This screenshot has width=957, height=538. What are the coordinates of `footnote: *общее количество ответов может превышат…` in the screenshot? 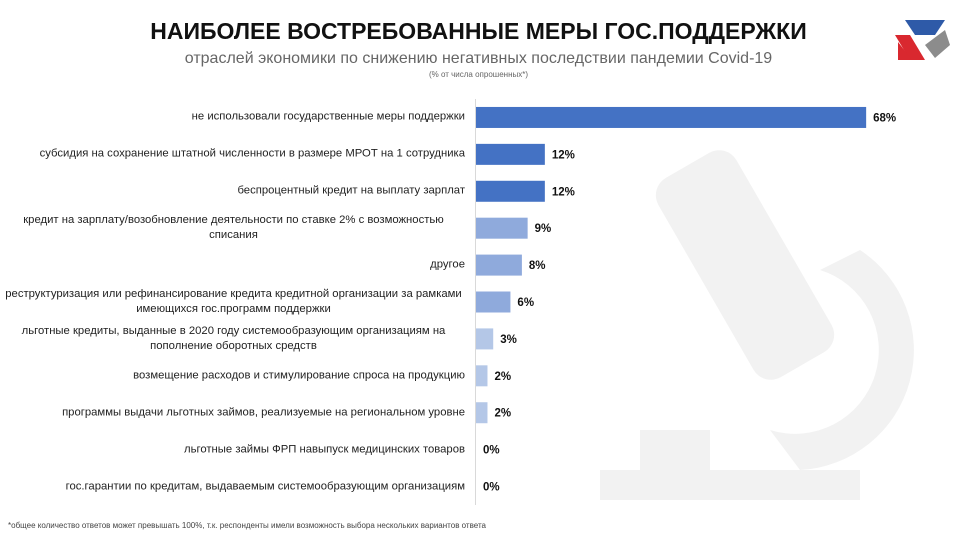 It's located at (247, 525).